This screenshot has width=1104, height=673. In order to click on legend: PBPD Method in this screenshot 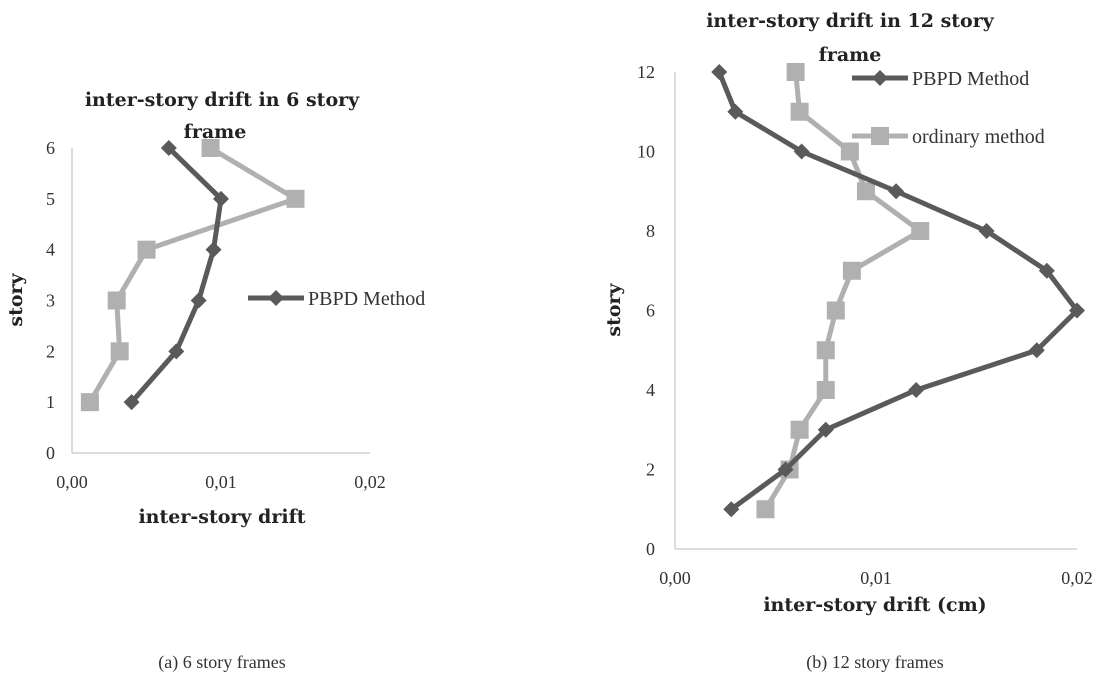, I will do `click(336, 299)`.